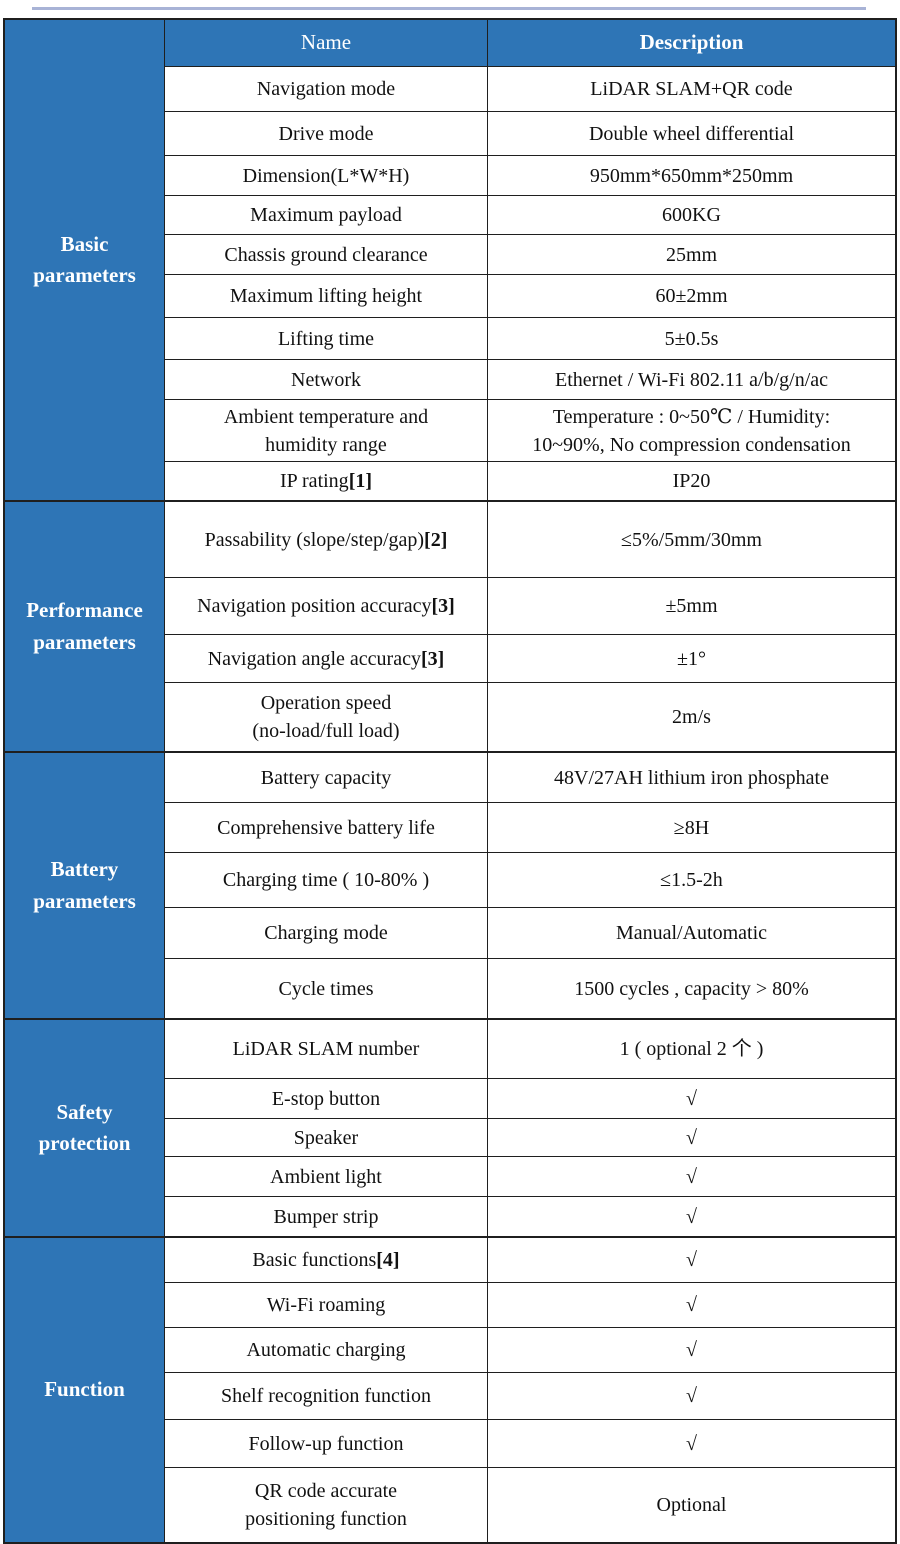 Image resolution: width=900 pixels, height=1544 pixels. What do you see at coordinates (326, 1305) in the screenshot?
I see `name-cell: Wi-Fi roaming` at bounding box center [326, 1305].